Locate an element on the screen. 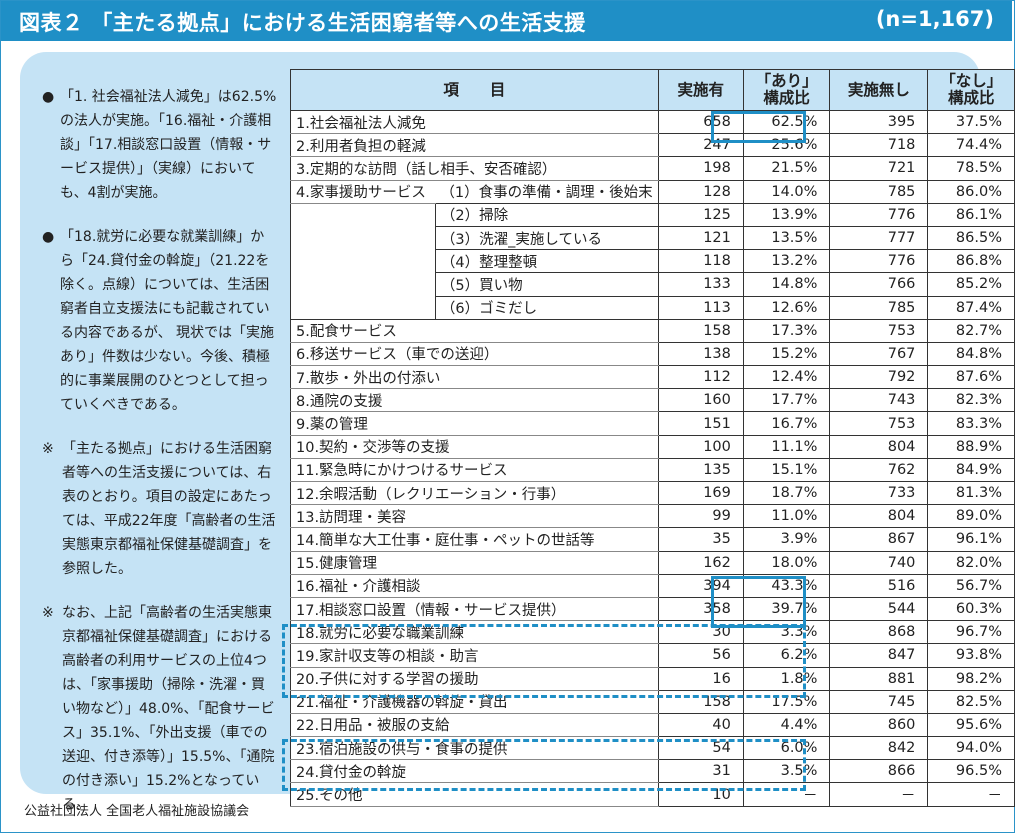 The image size is (1015, 837). row-no-pct-cell: 60.3% is located at coordinates (971, 609).